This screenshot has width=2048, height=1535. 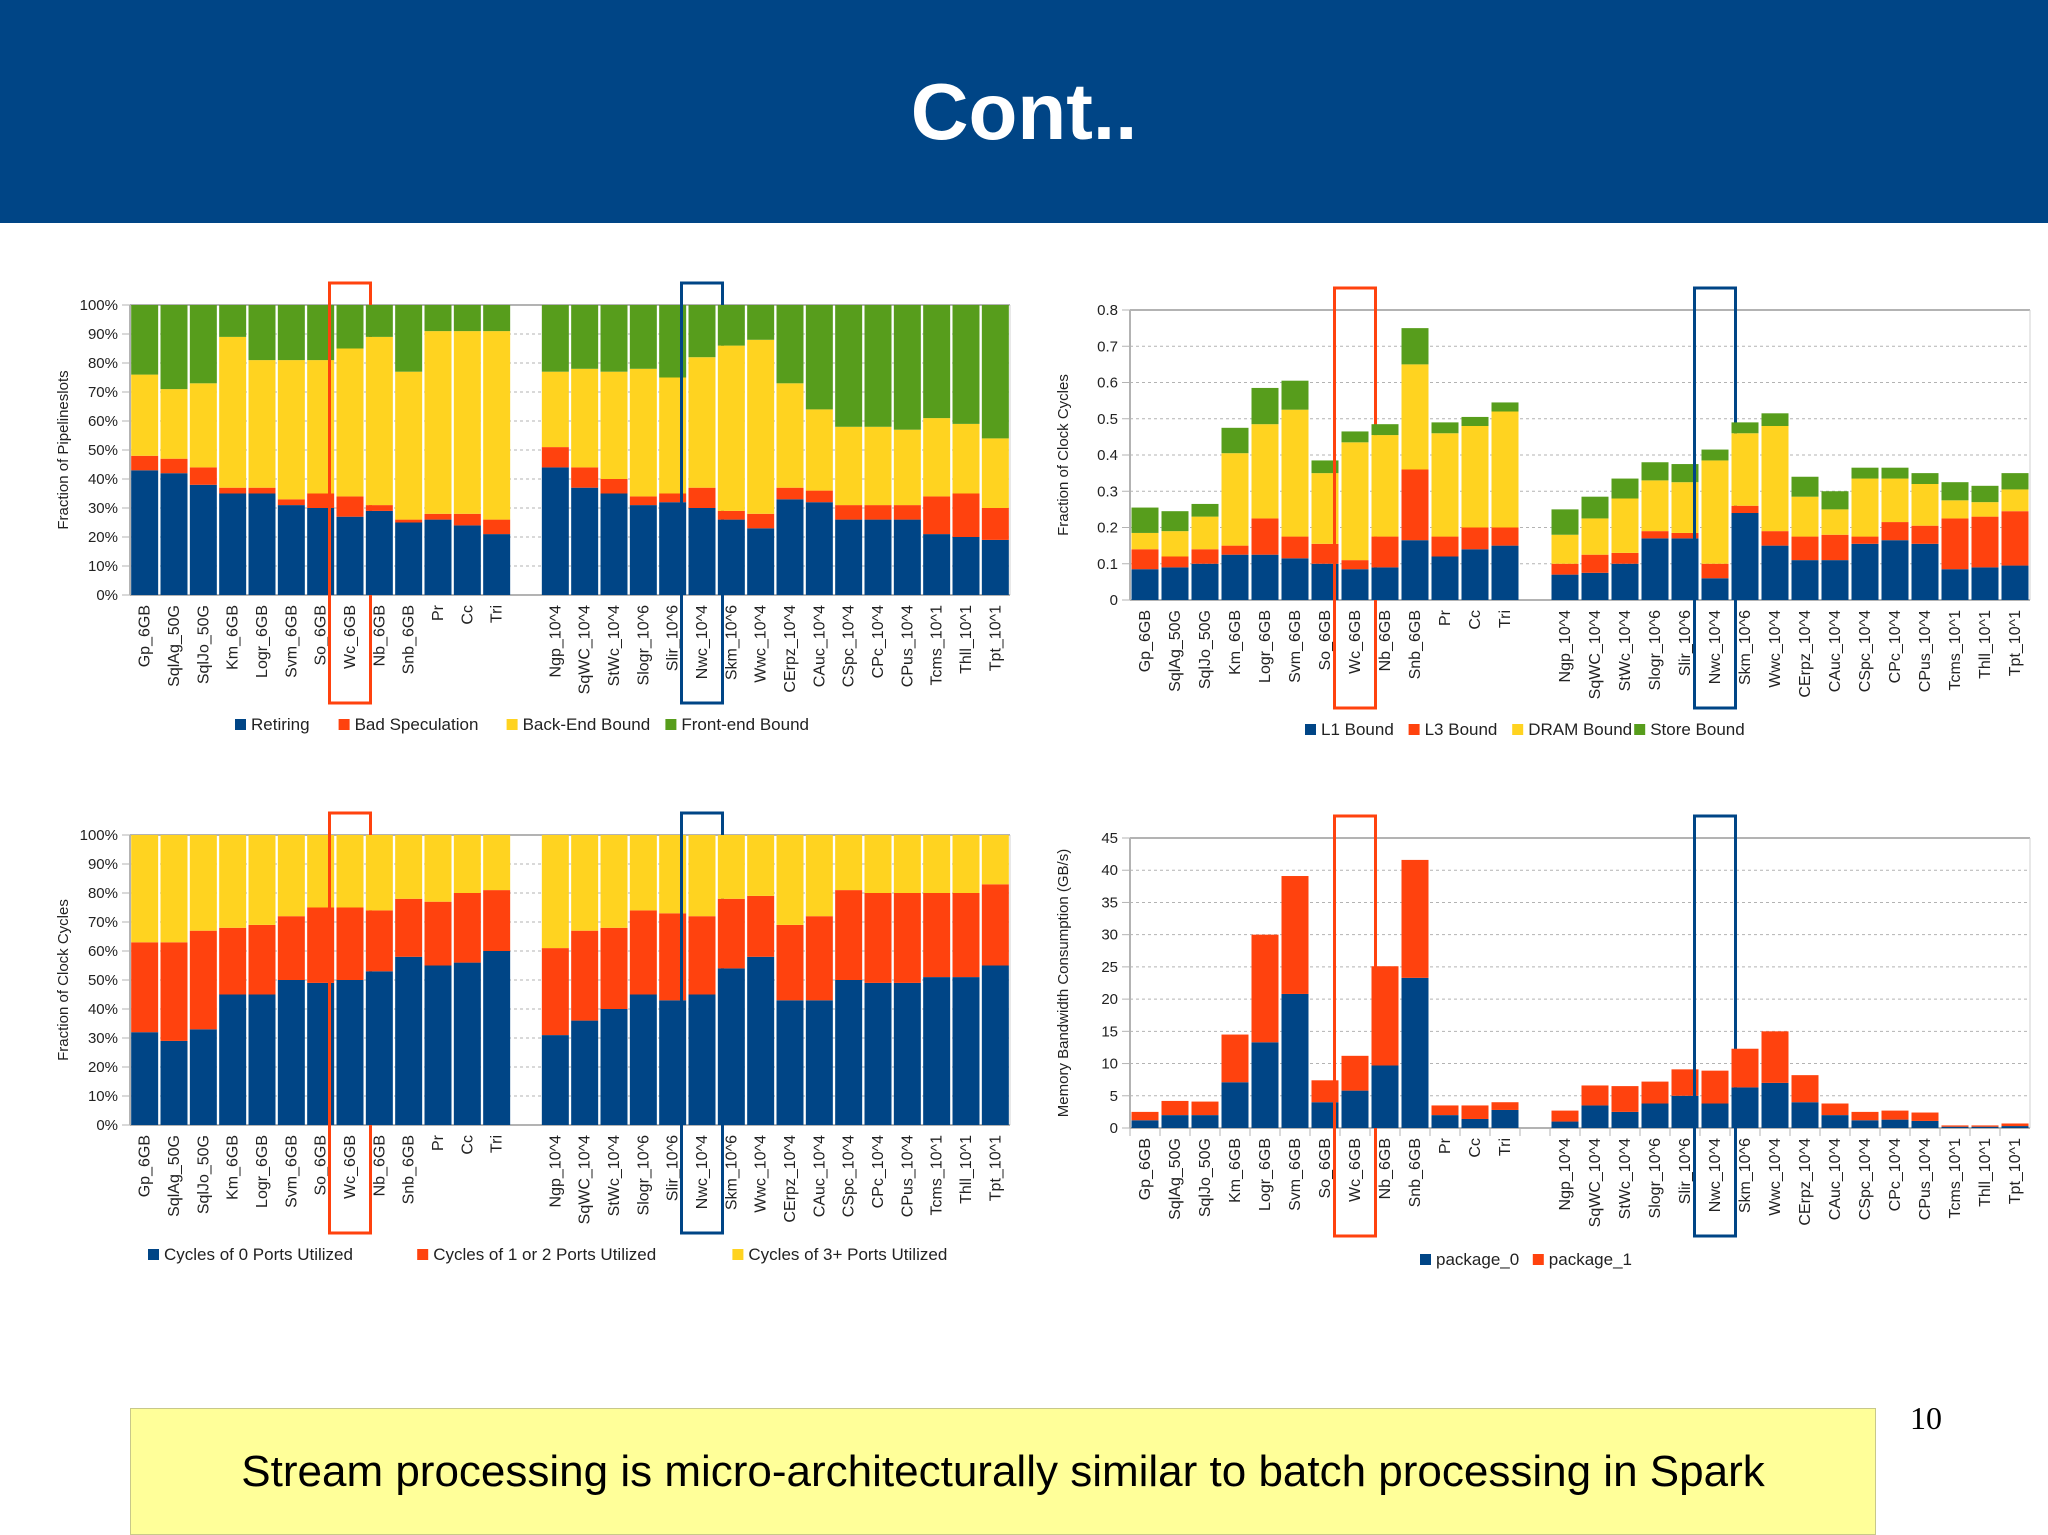 What do you see at coordinates (1926, 1418) in the screenshot?
I see `page-number: 10` at bounding box center [1926, 1418].